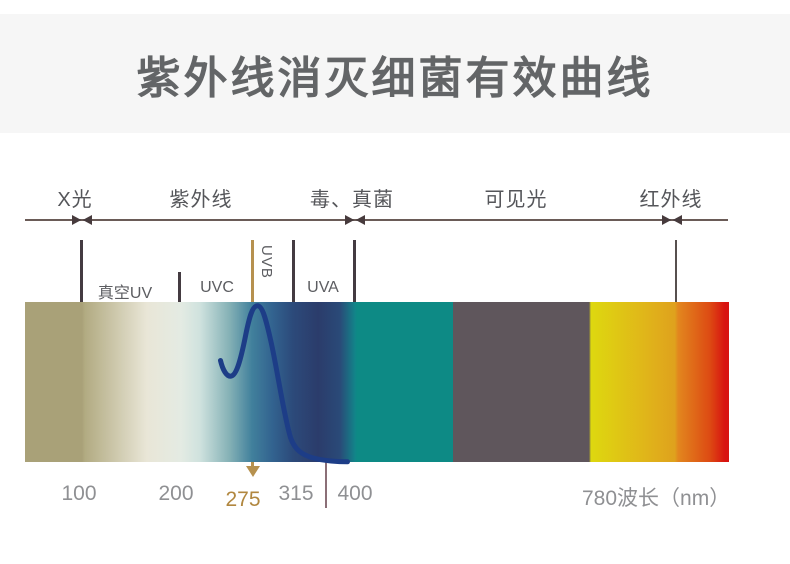 Image resolution: width=790 pixels, height=564 pixels. Describe the element at coordinates (252, 471) in the screenshot. I see `down-arrow-icon` at that location.